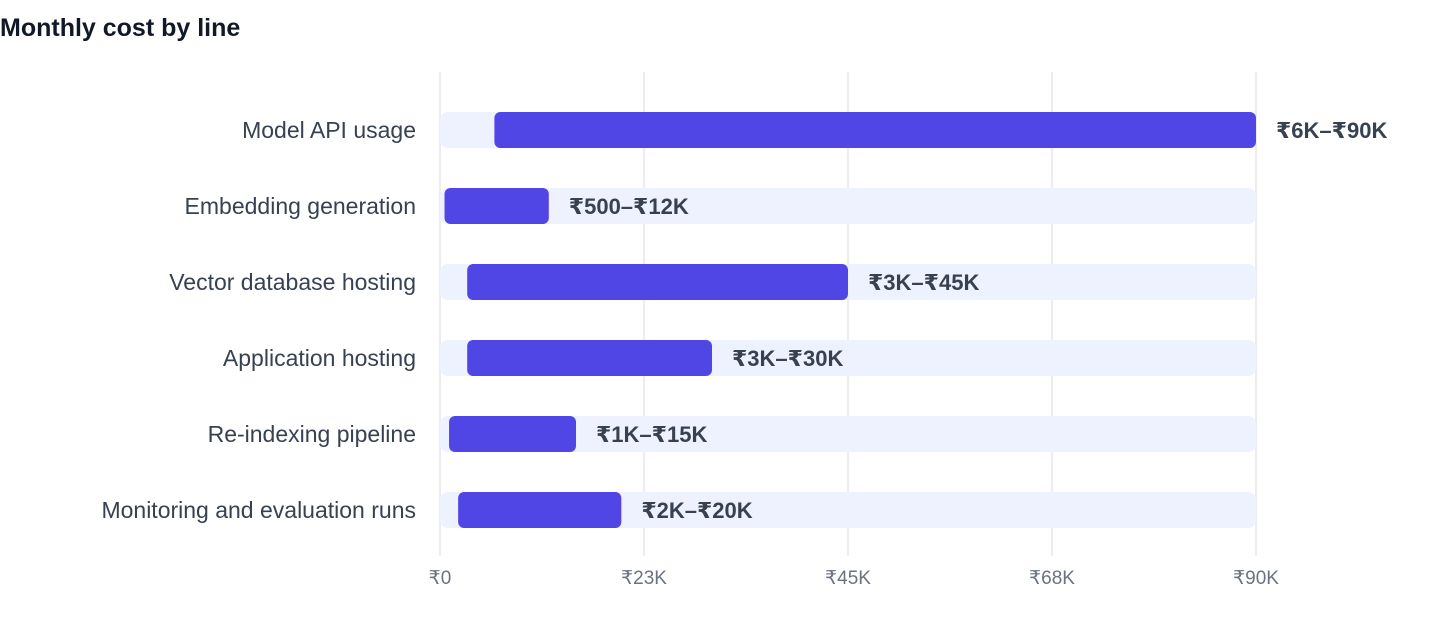 This screenshot has height=636, width=1440. I want to click on data-label: ₹500–₹12K, so click(629, 206).